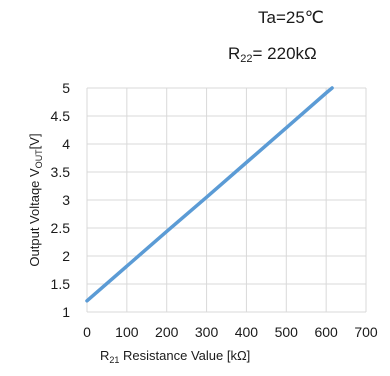 This screenshot has width=390, height=376. I want to click on r22-annotation: R22= 220kΩ, so click(272, 54).